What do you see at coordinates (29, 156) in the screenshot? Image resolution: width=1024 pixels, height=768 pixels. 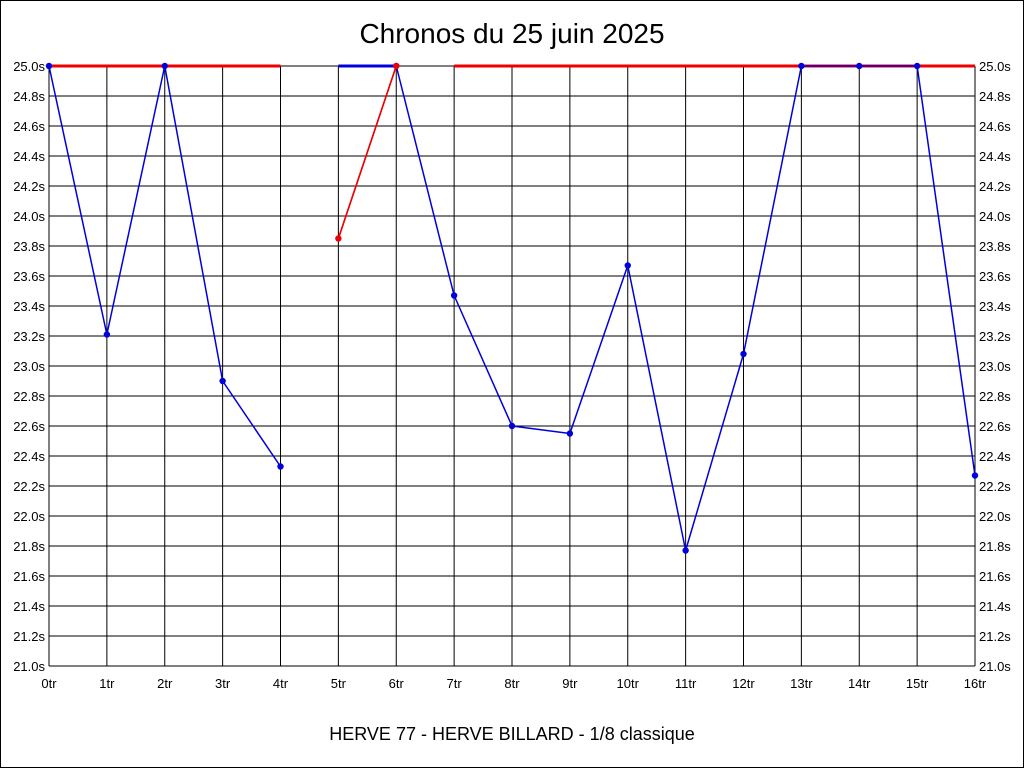 I see `y-tick-label-left: 24.4s` at bounding box center [29, 156].